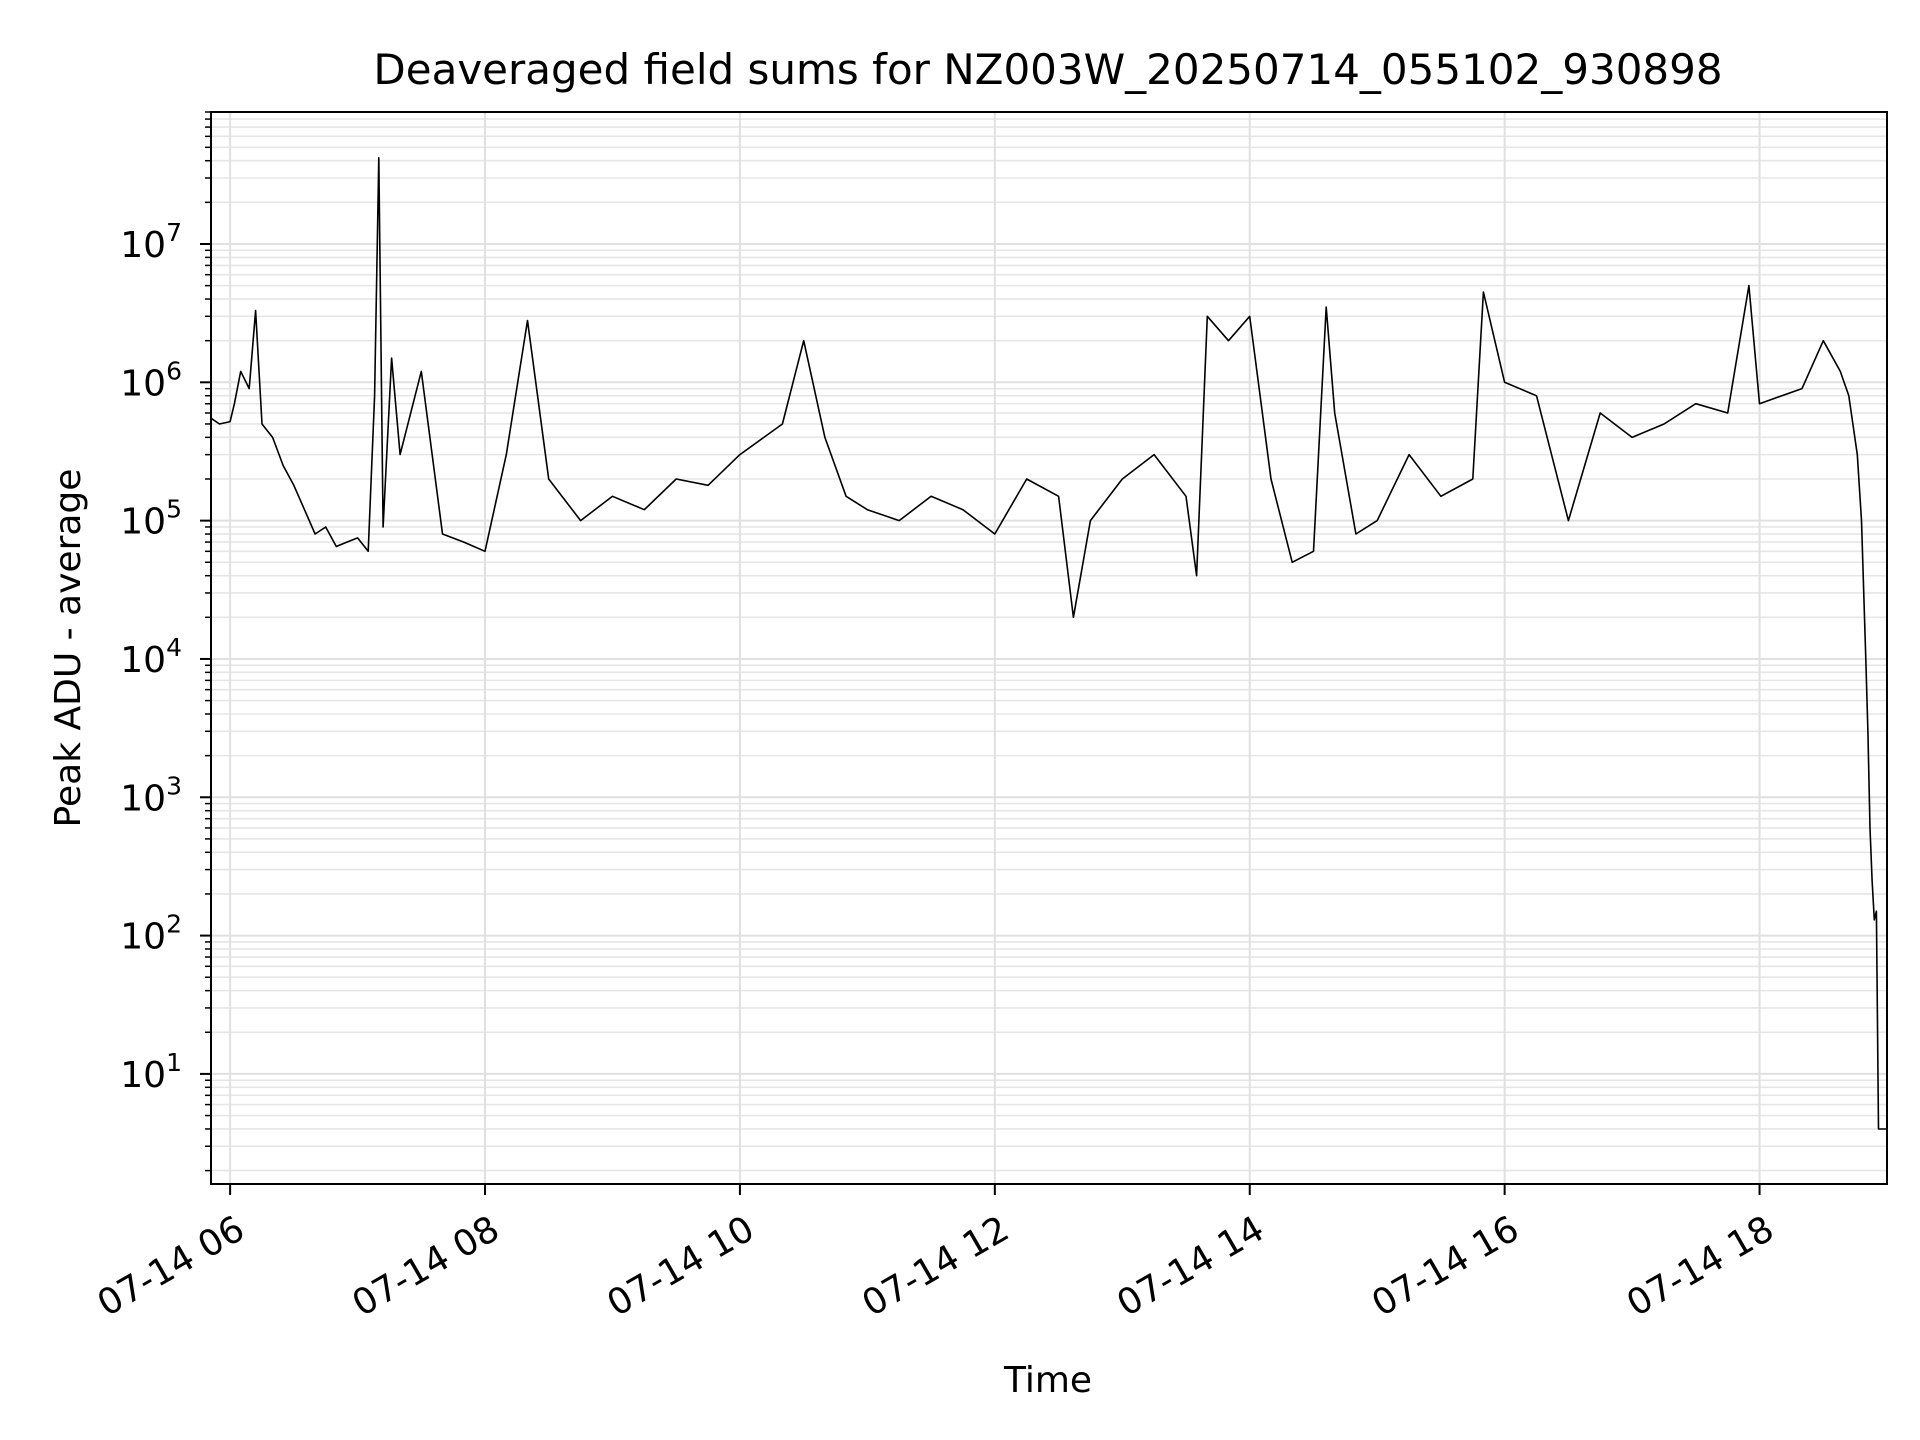 The image size is (1920, 1440). What do you see at coordinates (1047, 1380) in the screenshot?
I see `x-axis-label: Time` at bounding box center [1047, 1380].